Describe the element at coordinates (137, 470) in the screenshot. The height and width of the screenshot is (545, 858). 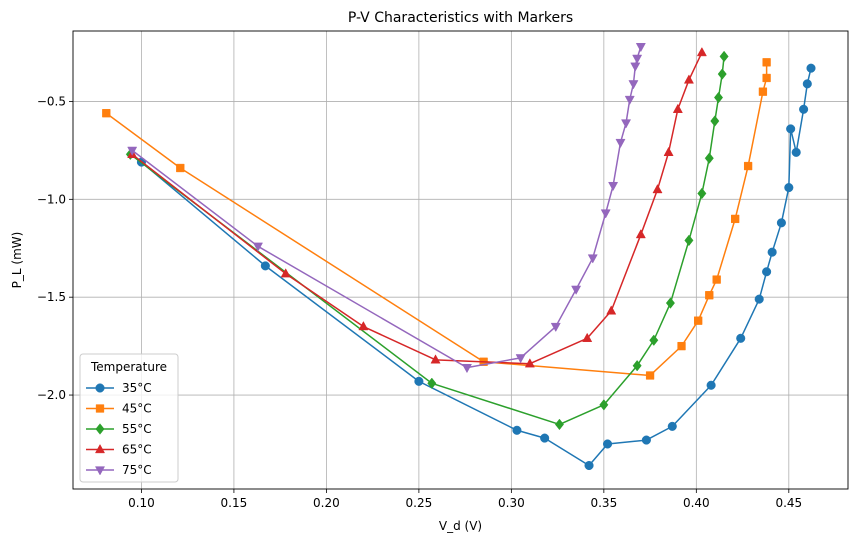
I see `legend-label: 75°C` at that location.